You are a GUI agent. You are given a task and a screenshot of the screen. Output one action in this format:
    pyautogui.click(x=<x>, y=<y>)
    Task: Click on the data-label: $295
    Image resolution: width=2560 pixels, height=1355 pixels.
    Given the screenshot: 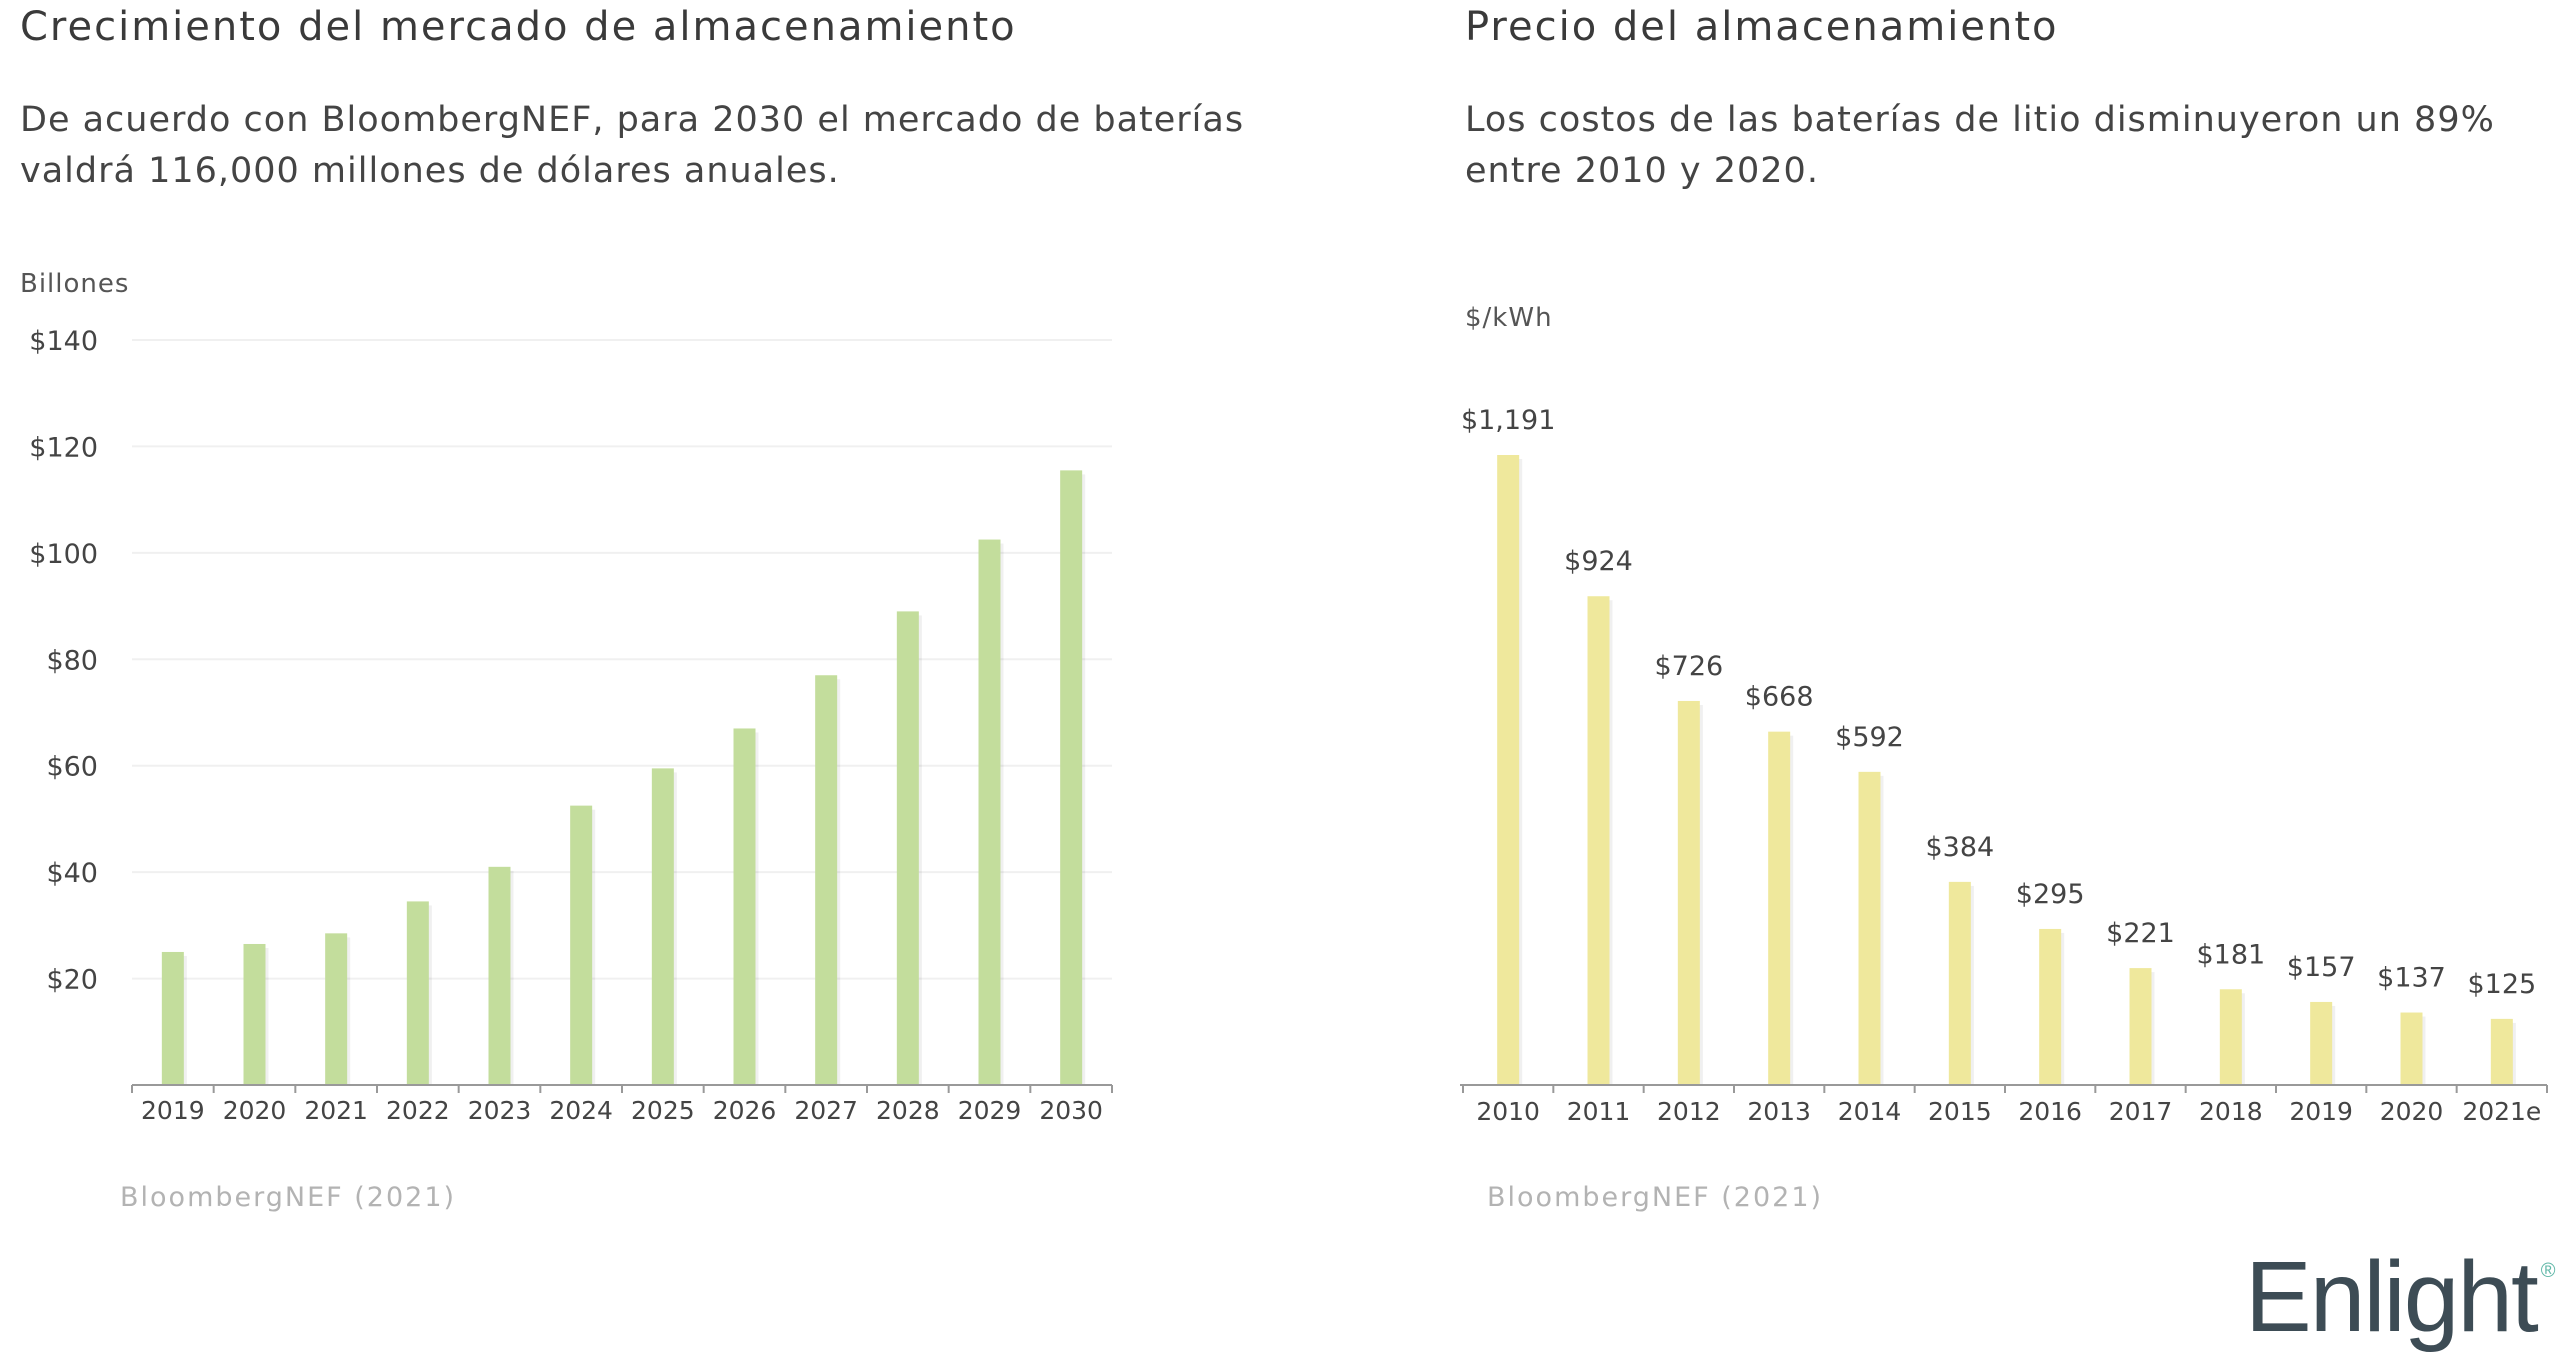 What is the action you would take?
    pyautogui.click(x=2050, y=894)
    